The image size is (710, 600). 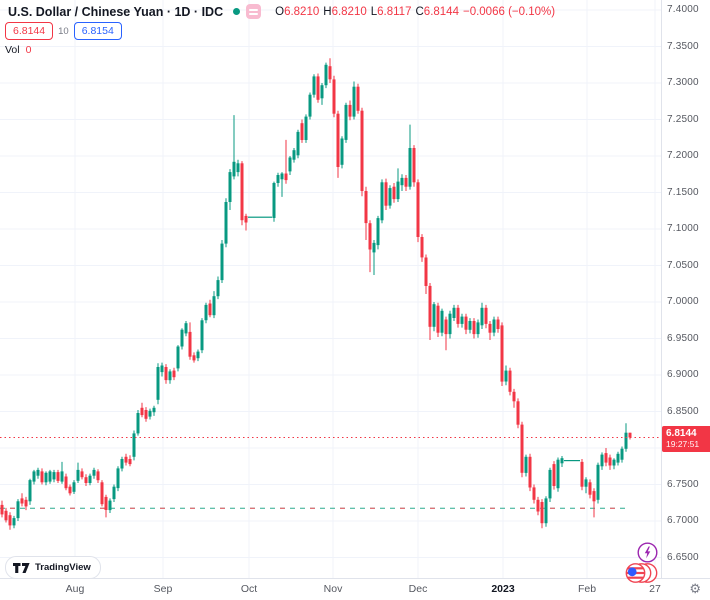 What do you see at coordinates (683, 557) in the screenshot?
I see `price-tick-label: 6.6500` at bounding box center [683, 557].